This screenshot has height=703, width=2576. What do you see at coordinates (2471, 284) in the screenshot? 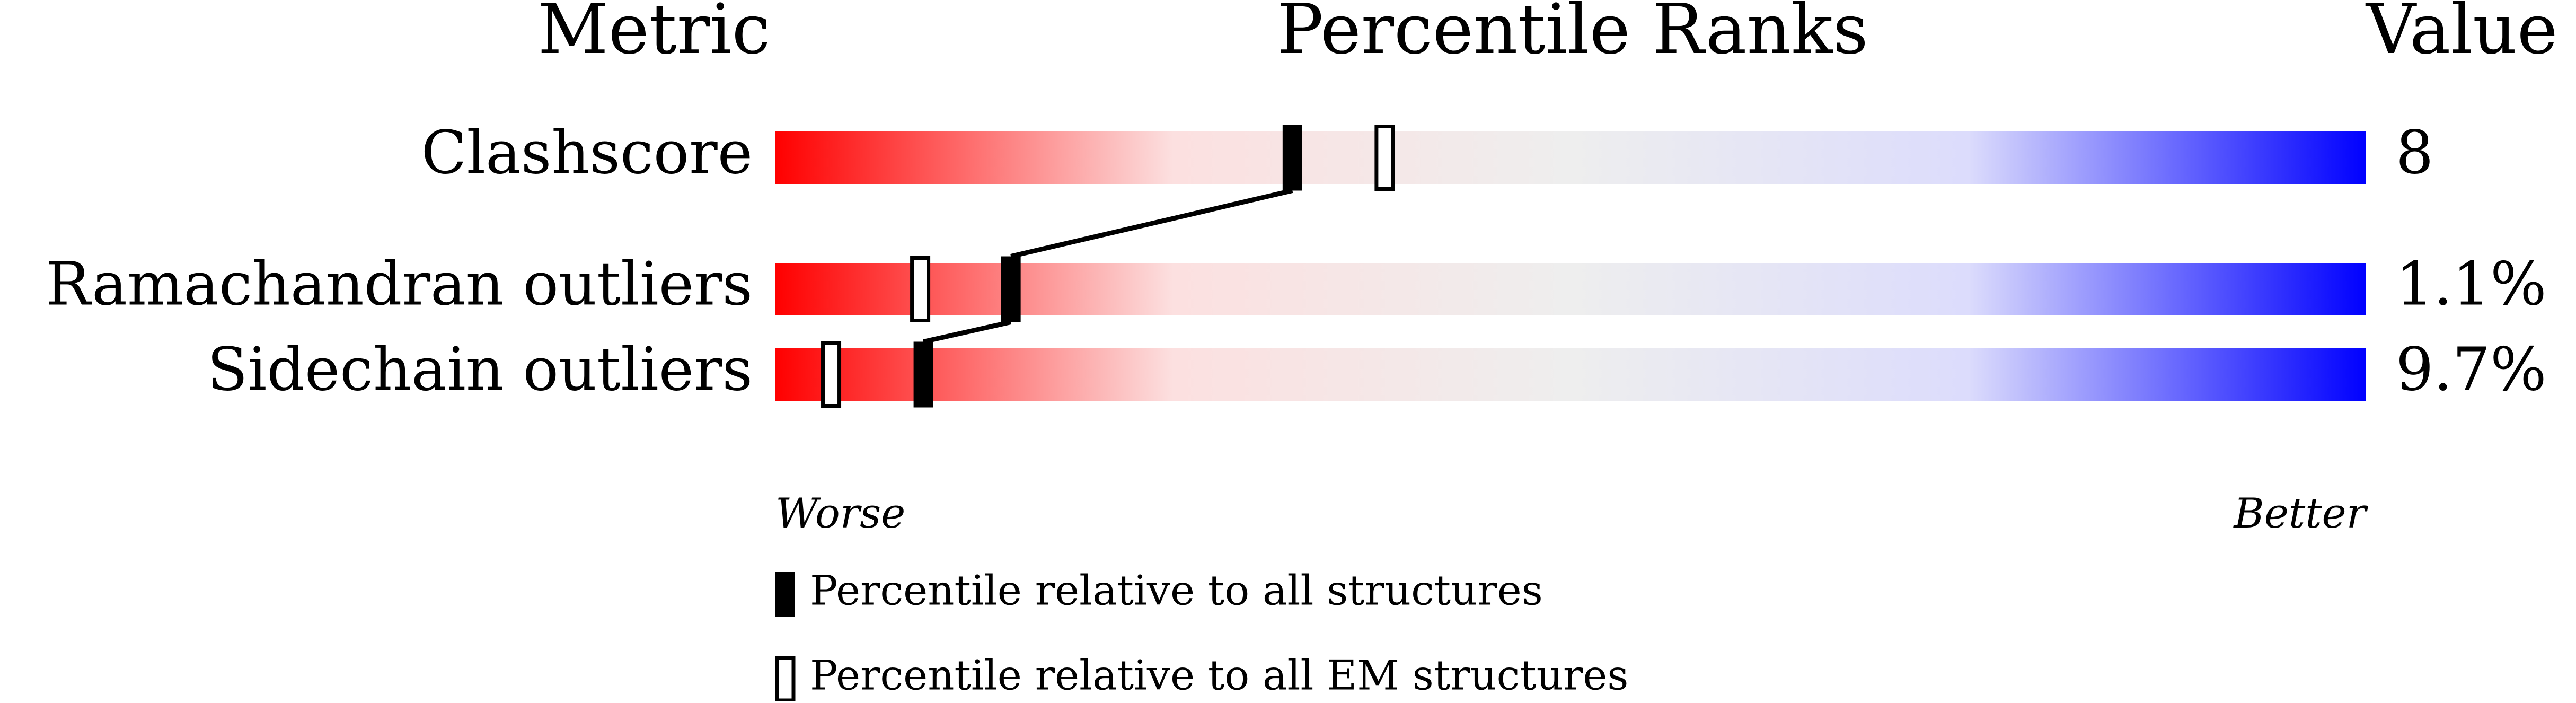
I see `metric-value: 1.1%` at bounding box center [2471, 284].